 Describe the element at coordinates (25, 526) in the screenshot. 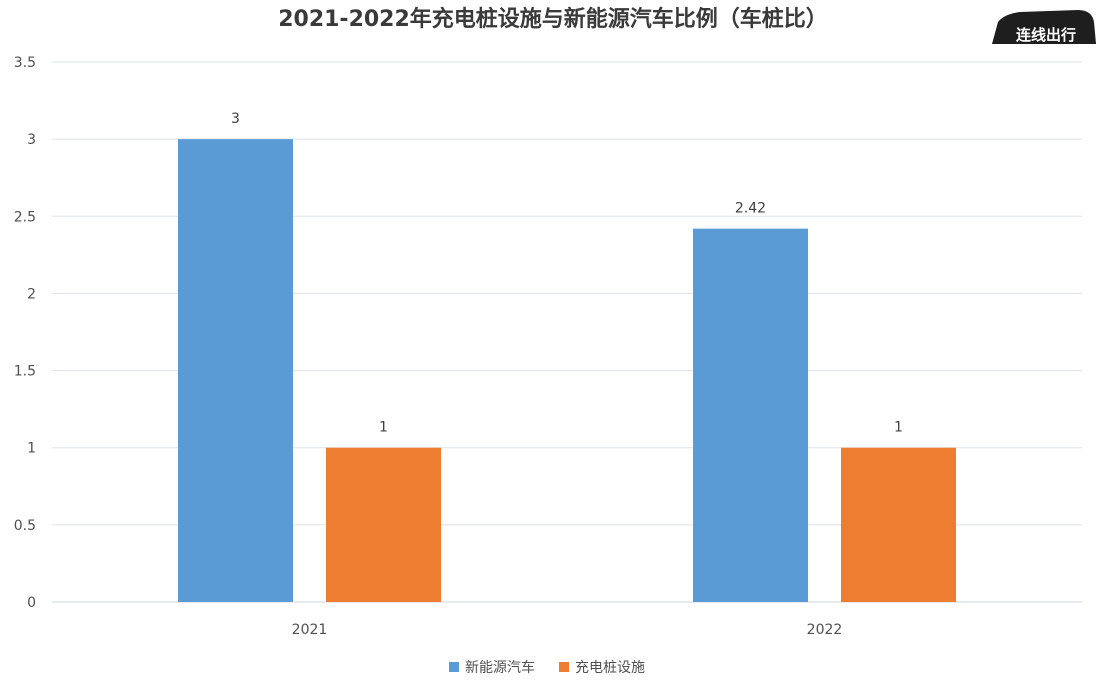

I see `y-tick-label: 0.5` at that location.